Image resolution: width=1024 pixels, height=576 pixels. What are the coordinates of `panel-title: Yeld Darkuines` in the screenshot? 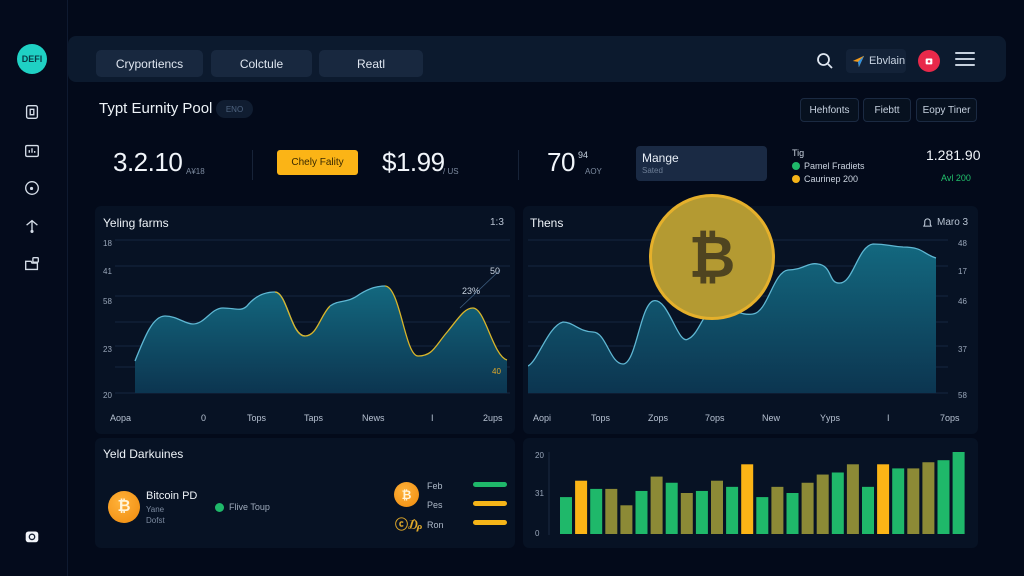 It's located at (143, 454).